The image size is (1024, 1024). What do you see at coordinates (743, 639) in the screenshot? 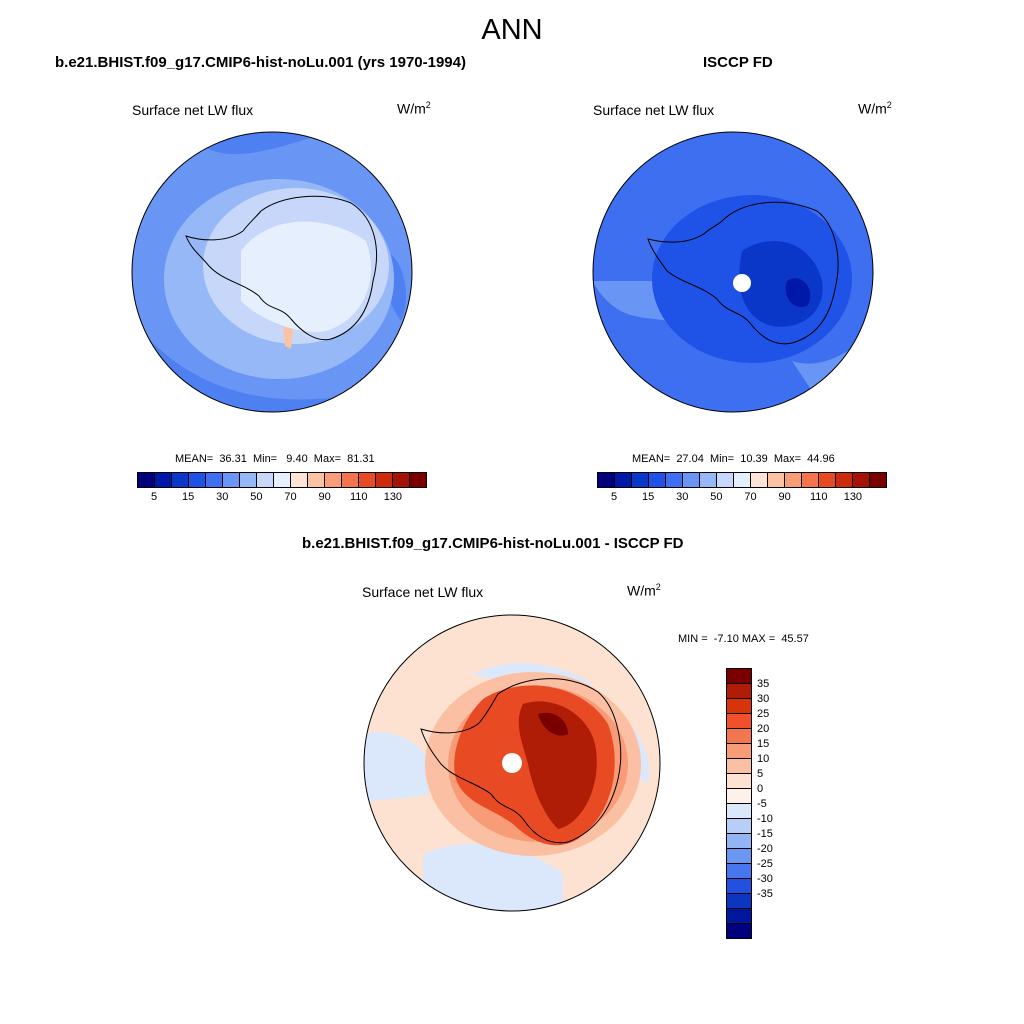
I see `panel3-stats: MIN = -7.10 MAX = 45.57` at bounding box center [743, 639].